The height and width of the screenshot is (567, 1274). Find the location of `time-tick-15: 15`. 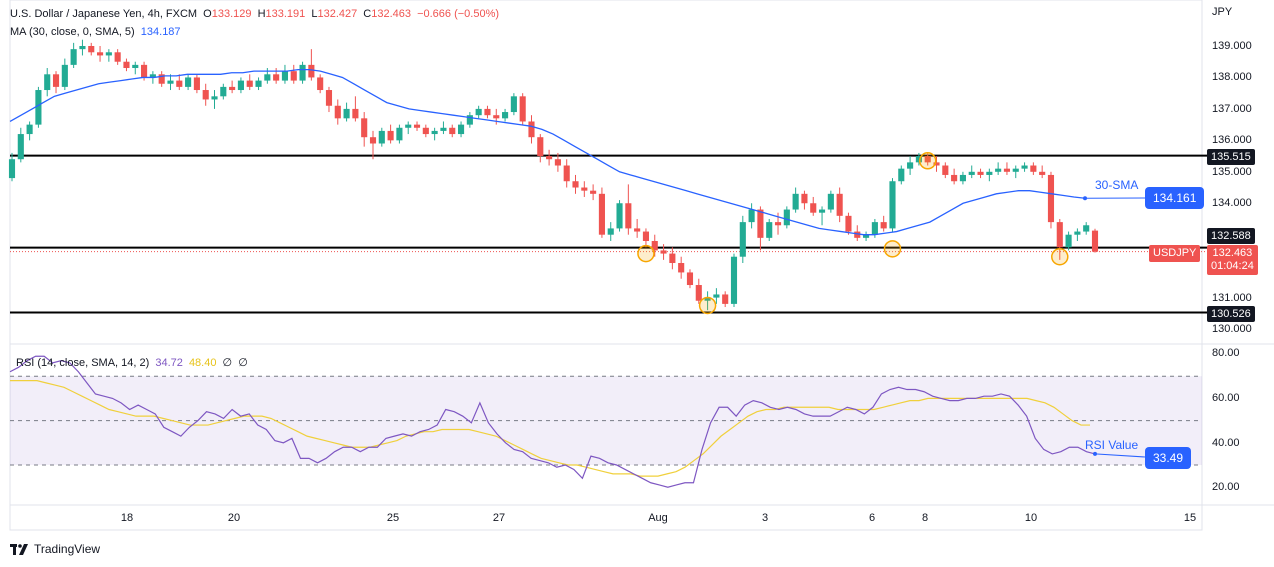

time-tick-15: 15 is located at coordinates (1190, 518).